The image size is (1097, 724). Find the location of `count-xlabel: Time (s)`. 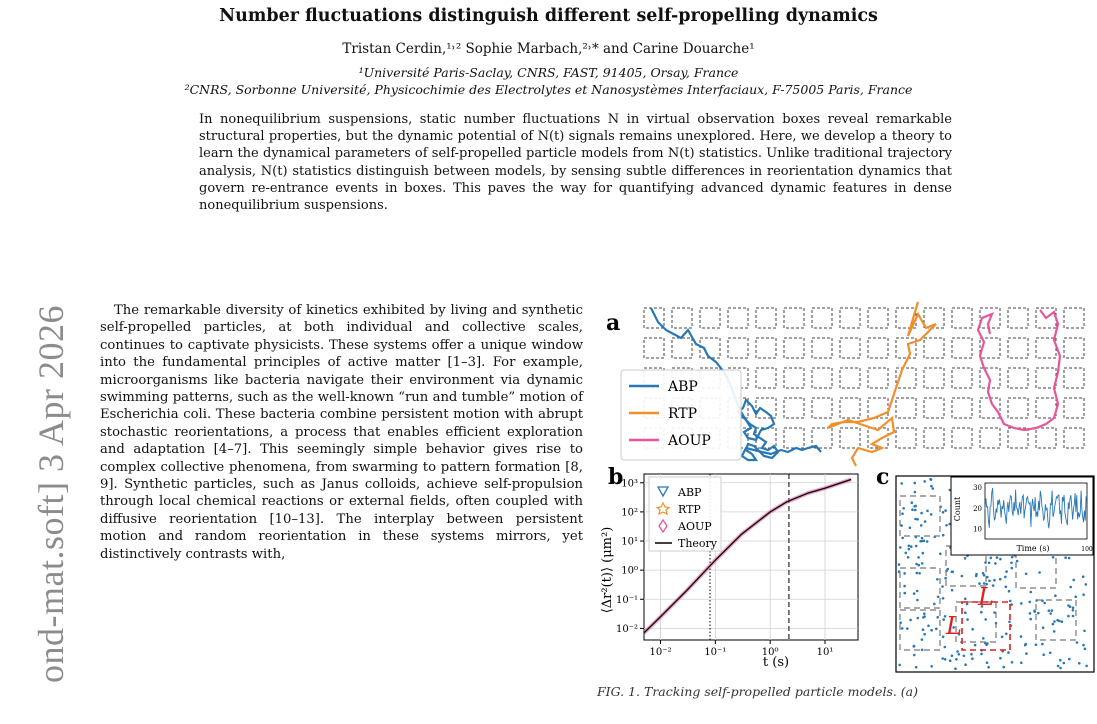

count-xlabel: Time (s) is located at coordinates (1032, 548).